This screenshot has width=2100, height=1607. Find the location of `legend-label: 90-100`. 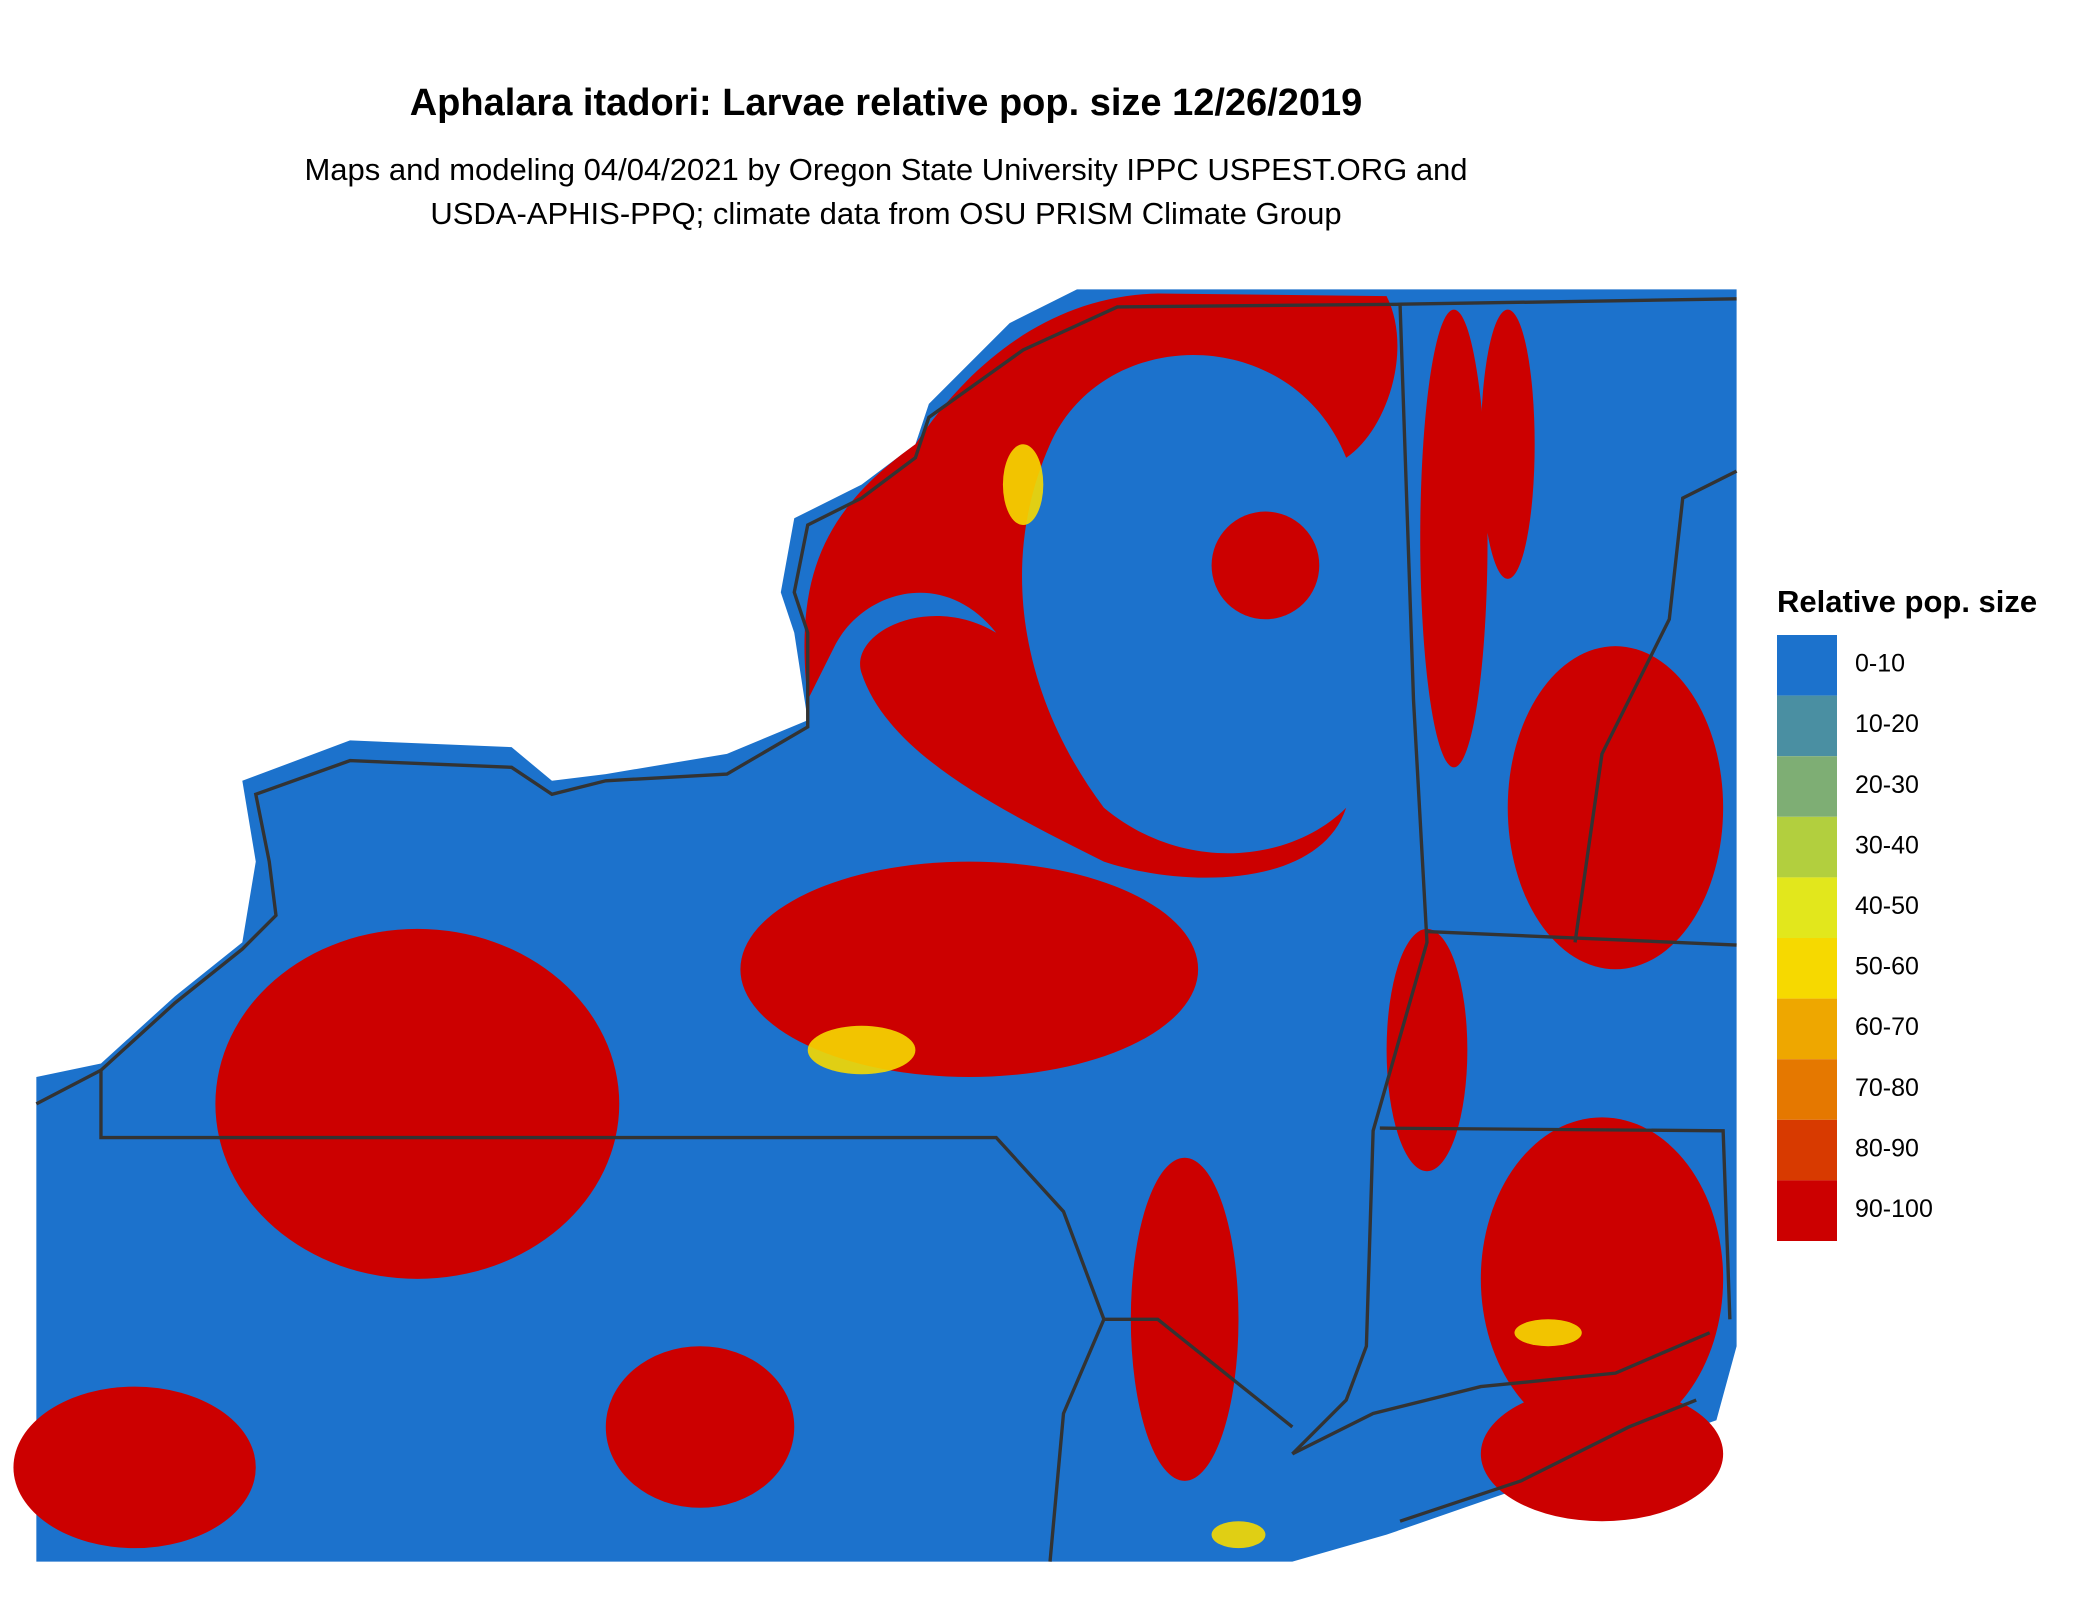

legend-label: 90-100 is located at coordinates (1894, 1209).